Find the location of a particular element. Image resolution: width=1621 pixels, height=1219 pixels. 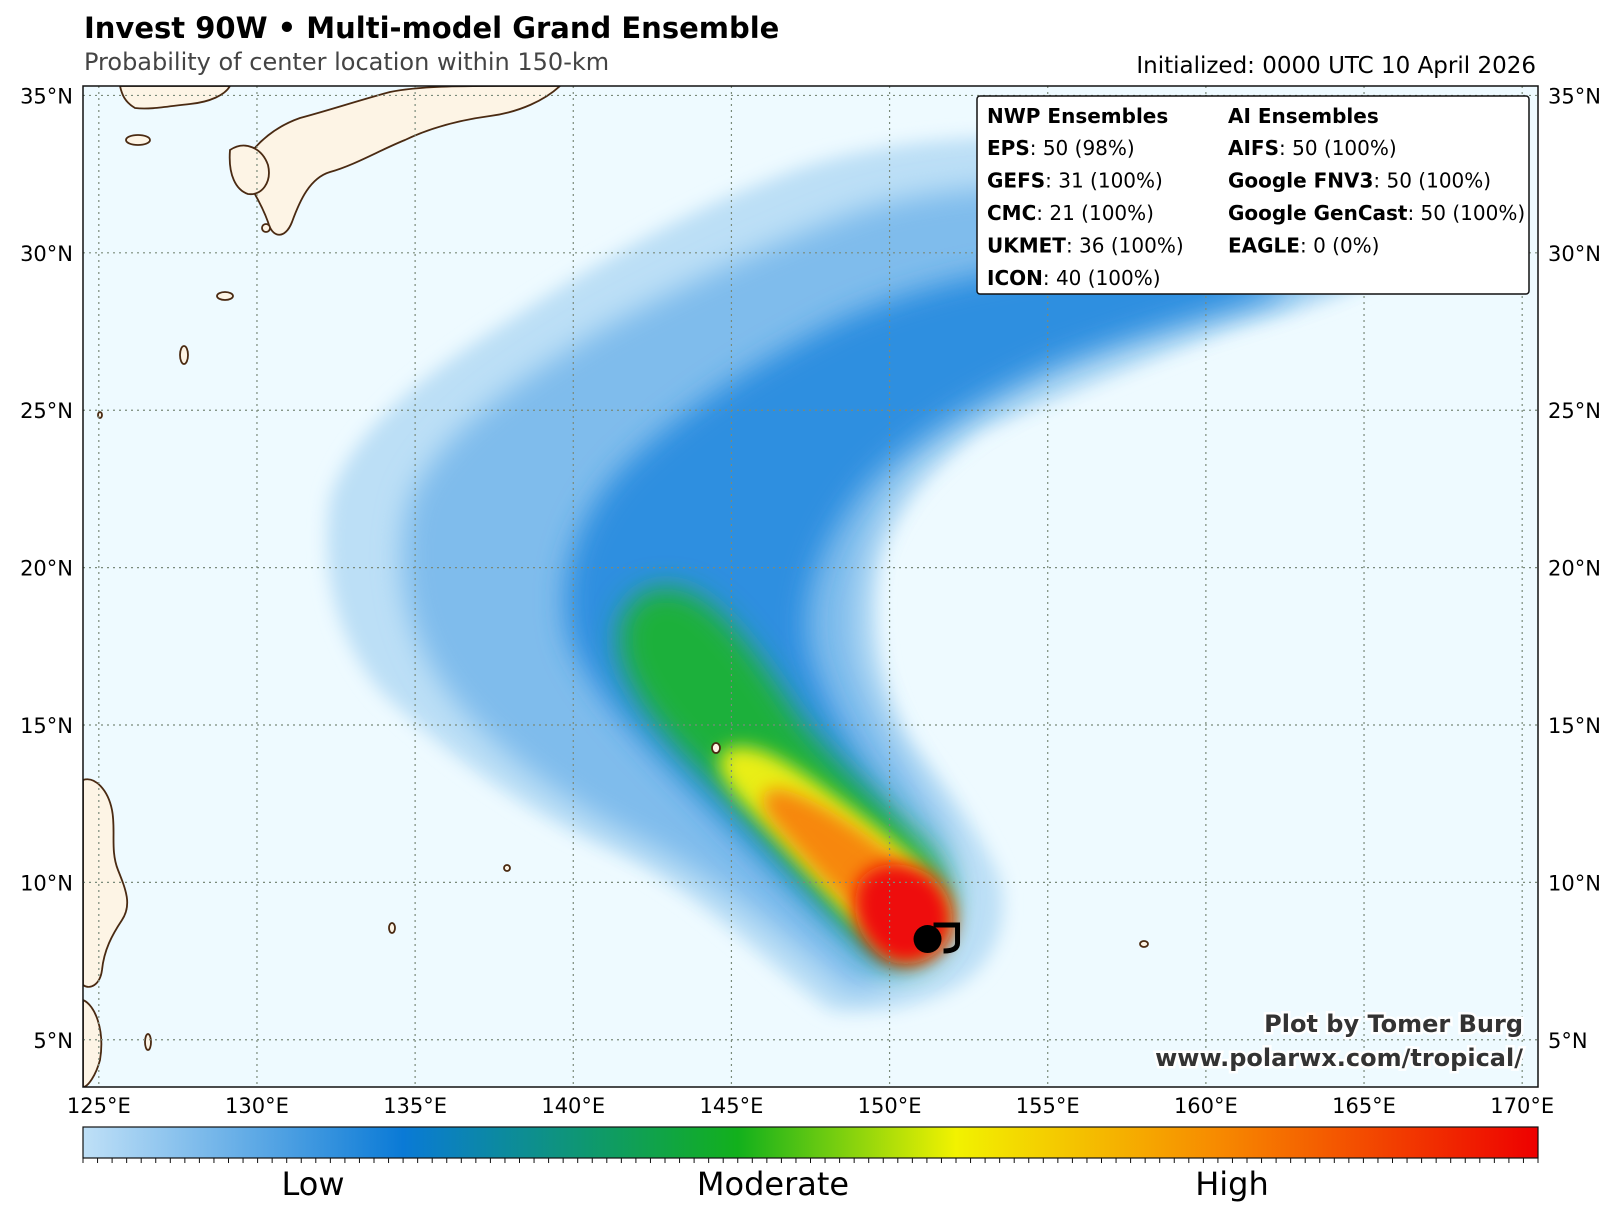

legend-entry: AIFS: 50 (100%) is located at coordinates (1312, 148).